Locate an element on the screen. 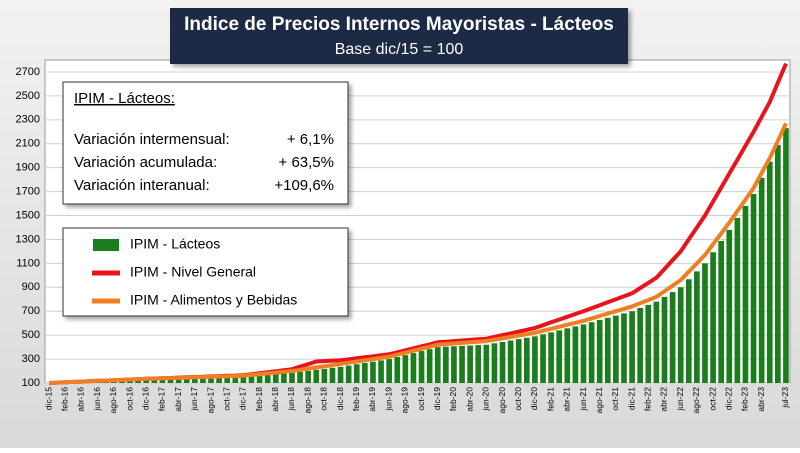 The image size is (800, 453). legend-label: IPIM - Lácteos is located at coordinates (175, 244).